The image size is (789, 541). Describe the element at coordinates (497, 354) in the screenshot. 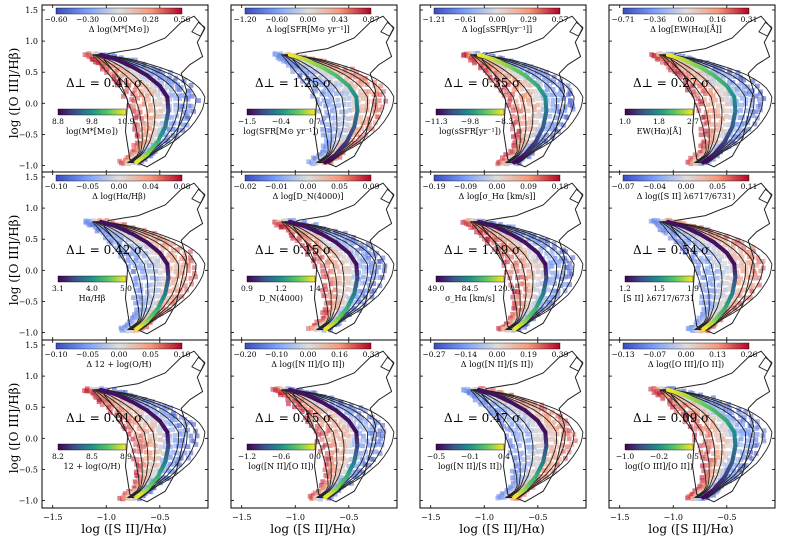

I see `delta-colorbar-tick: 0.00` at that location.